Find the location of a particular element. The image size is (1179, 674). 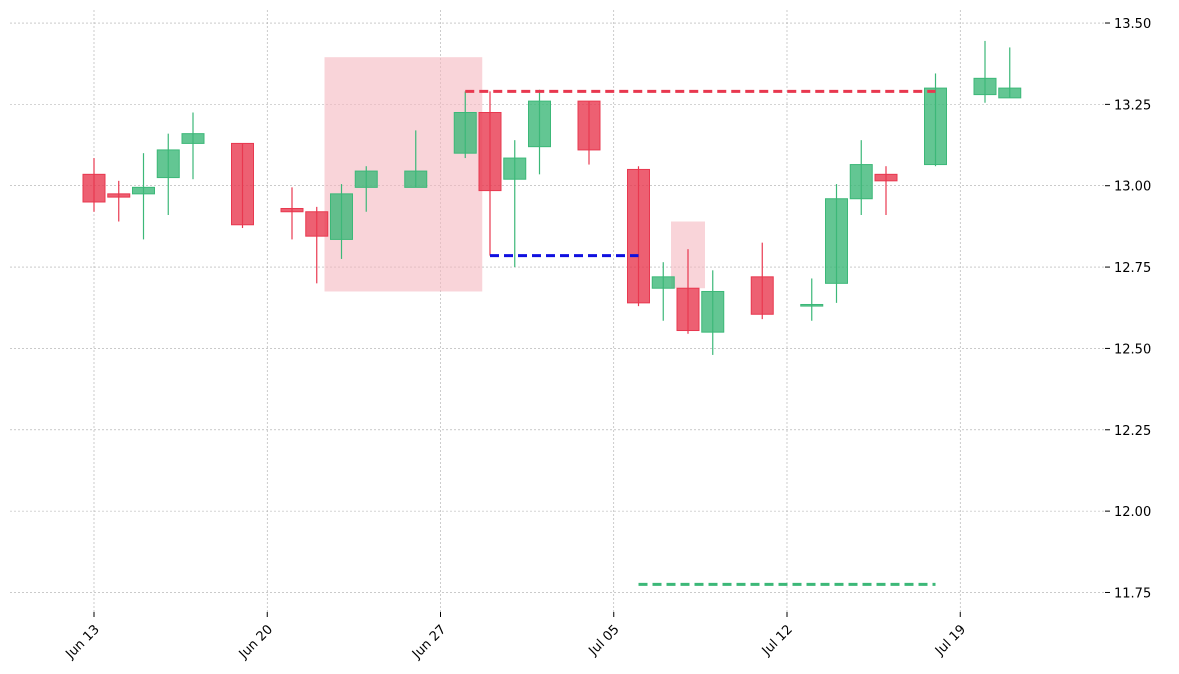

x-tick-label: Jun 13 is located at coordinates (83, 642).